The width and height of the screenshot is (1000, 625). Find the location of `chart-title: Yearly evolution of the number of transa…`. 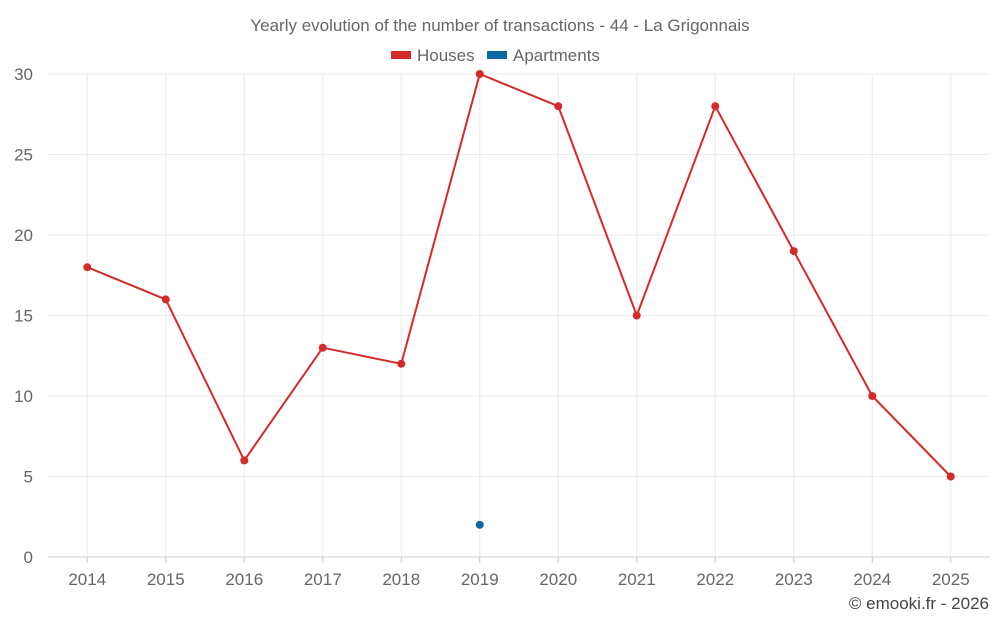

chart-title: Yearly evolution of the number of transa… is located at coordinates (499, 25).